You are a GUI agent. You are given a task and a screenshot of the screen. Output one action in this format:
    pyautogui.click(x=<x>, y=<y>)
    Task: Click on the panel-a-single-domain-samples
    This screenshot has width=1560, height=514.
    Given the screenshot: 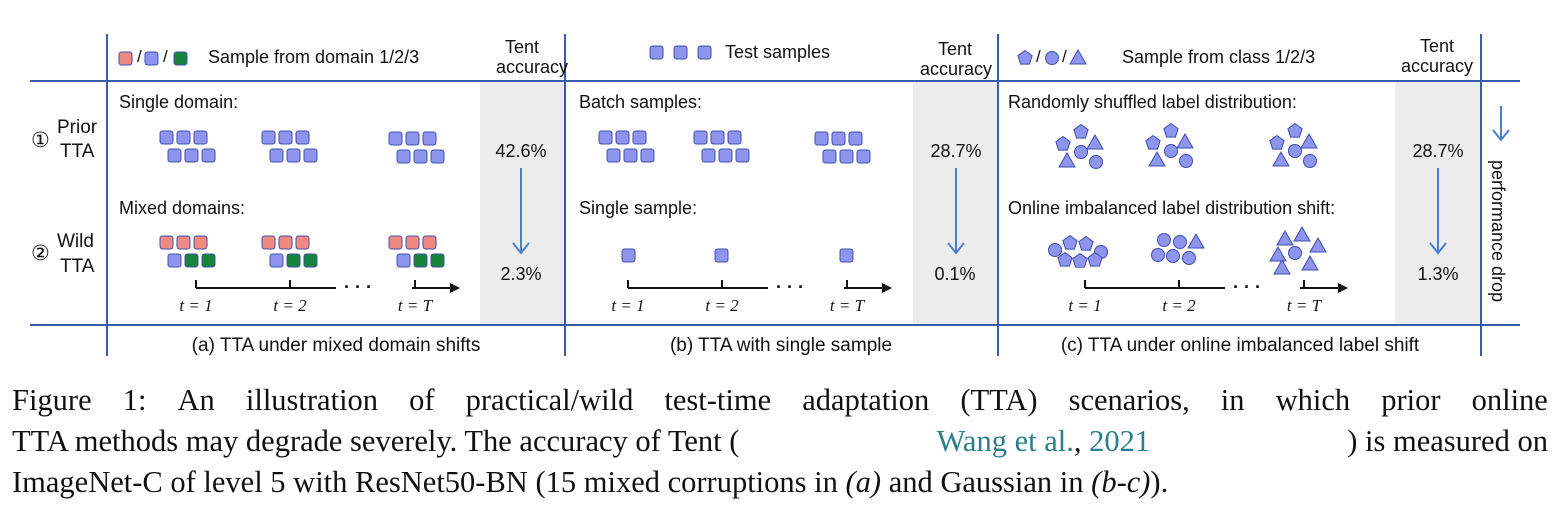 What is the action you would take?
    pyautogui.click(x=302, y=147)
    